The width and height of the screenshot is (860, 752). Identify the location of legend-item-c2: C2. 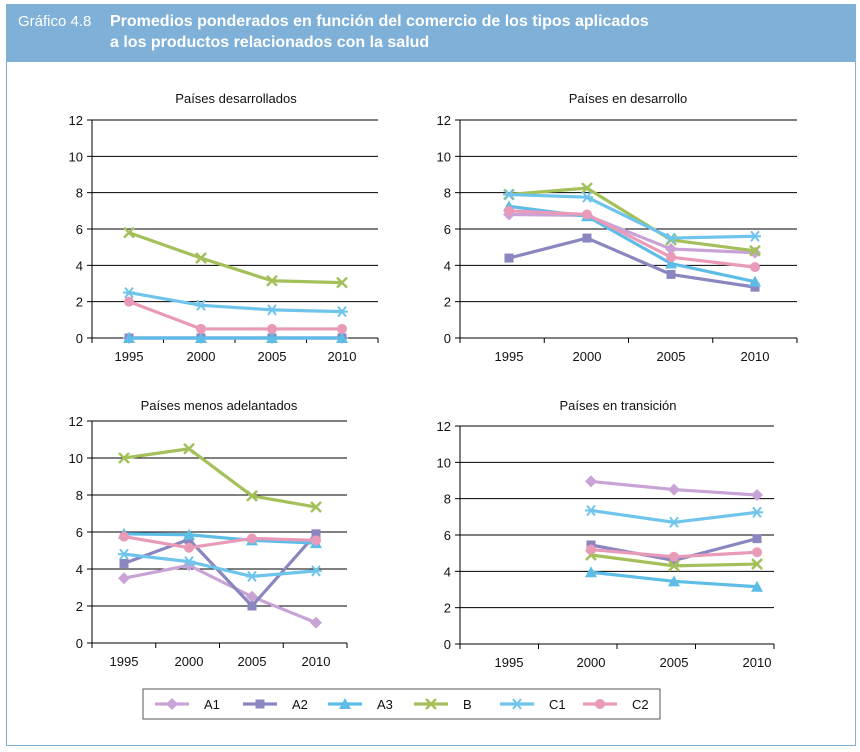
(616, 704).